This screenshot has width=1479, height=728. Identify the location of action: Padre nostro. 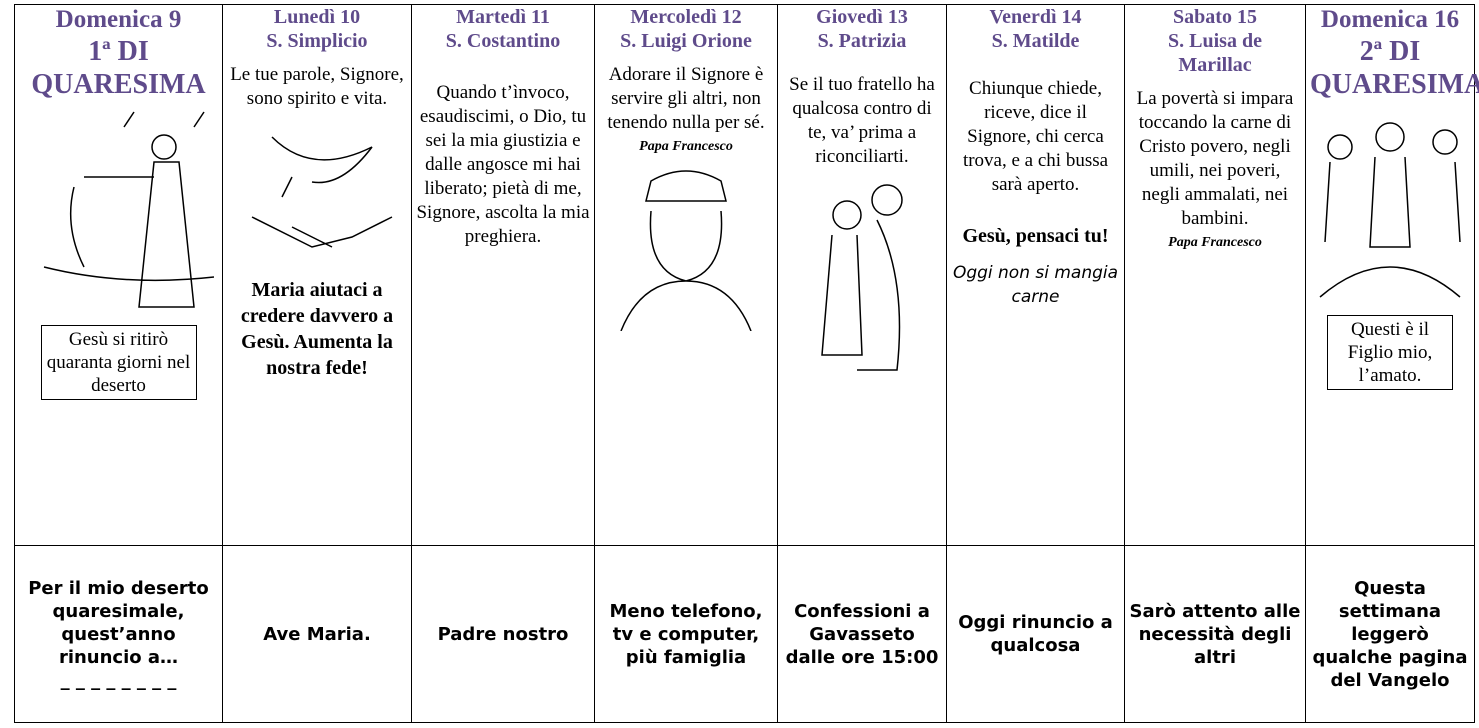
(503, 634).